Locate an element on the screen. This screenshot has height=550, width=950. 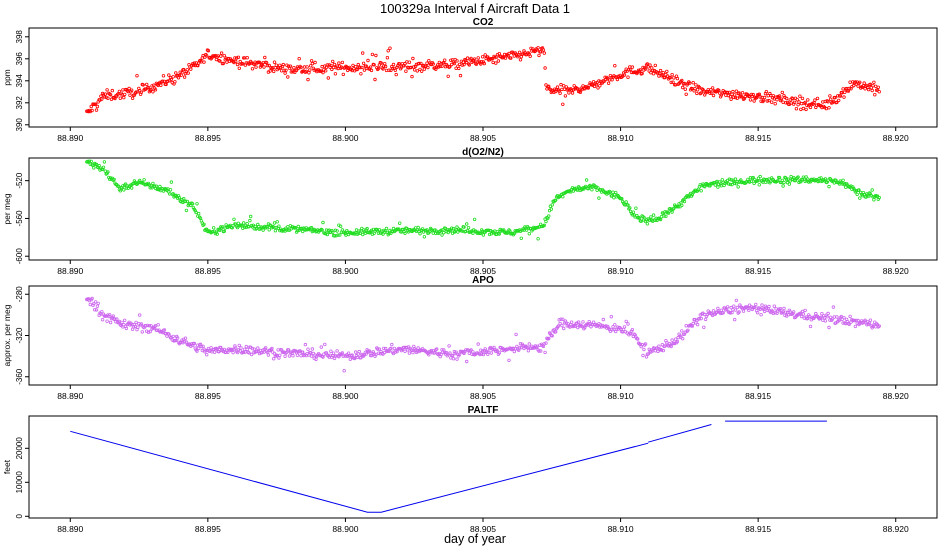
y-axis-label: feet is located at coordinates (7, 466).